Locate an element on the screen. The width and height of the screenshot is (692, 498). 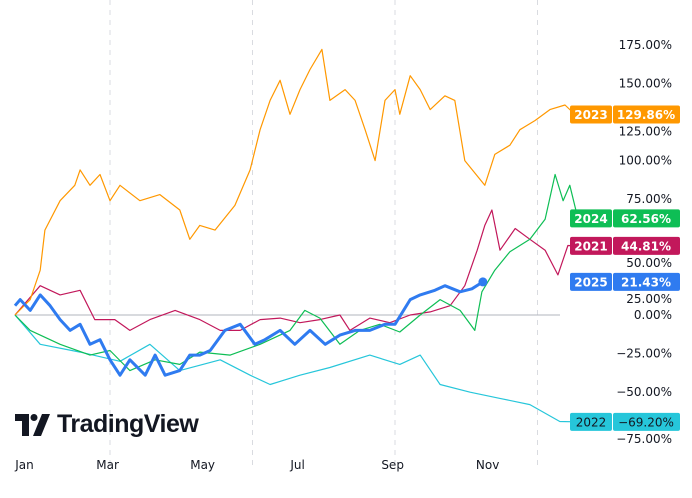
legend-tag-year: 2024 is located at coordinates (590, 219).